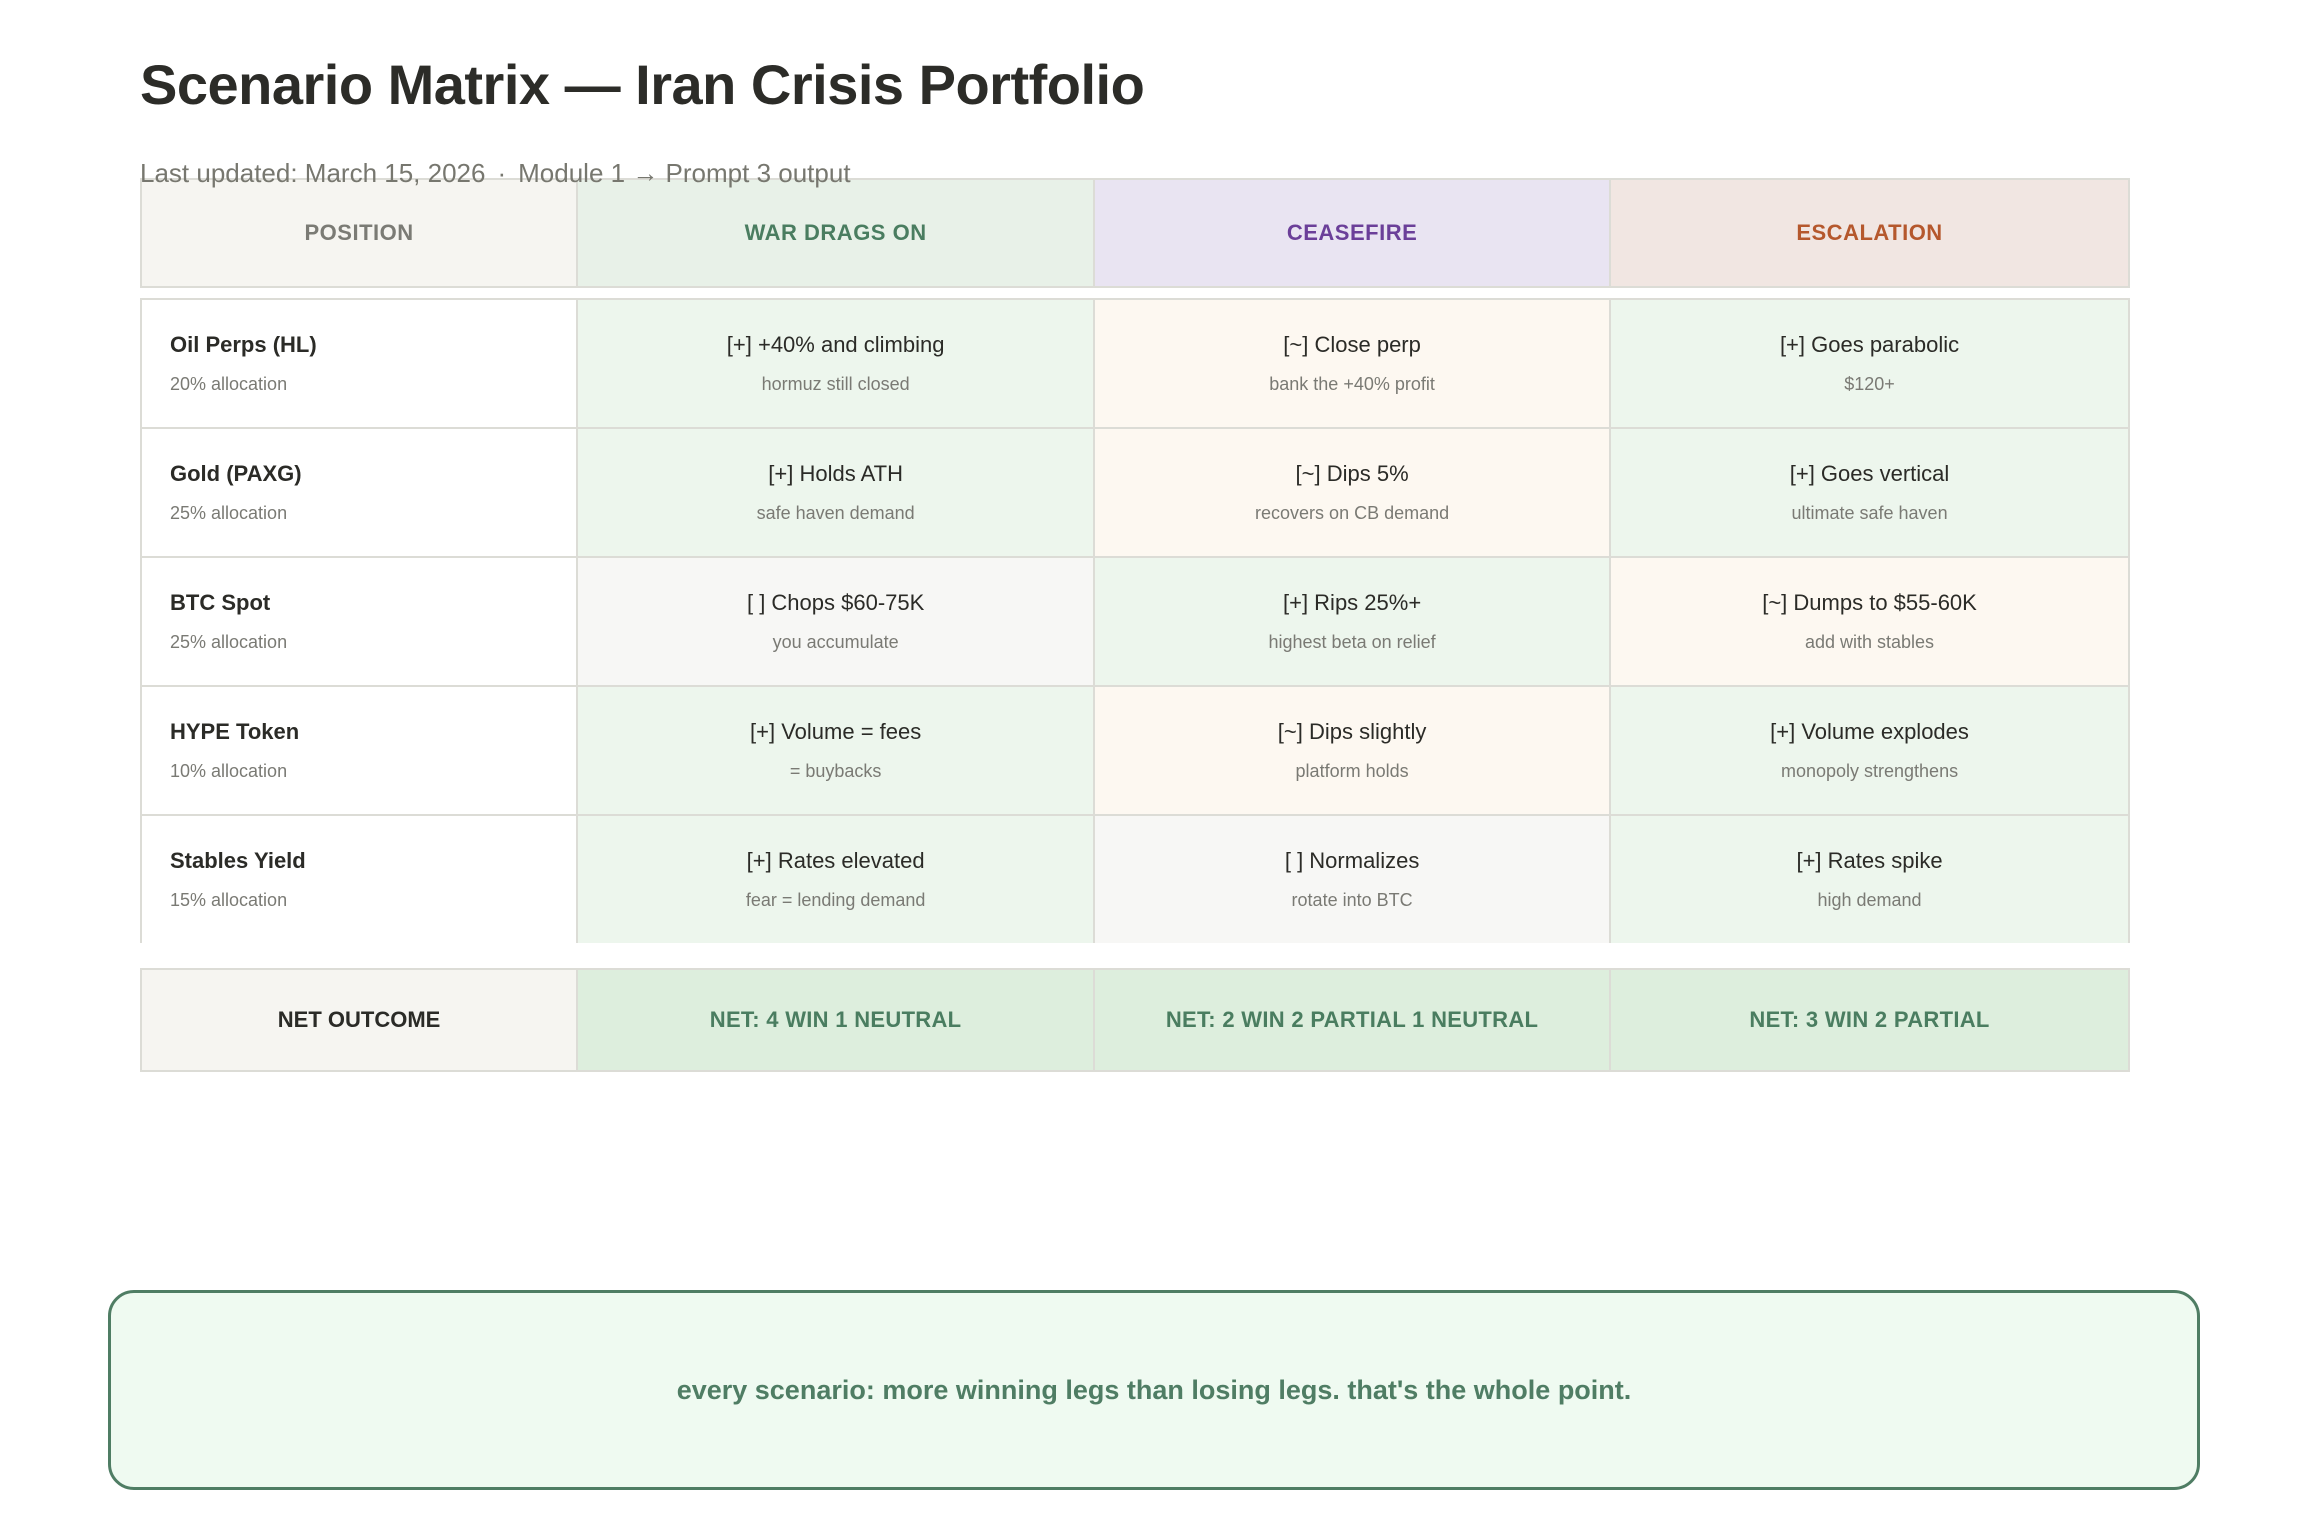  Describe the element at coordinates (835, 771) in the screenshot. I see `scenario-note: = buybacks` at that location.